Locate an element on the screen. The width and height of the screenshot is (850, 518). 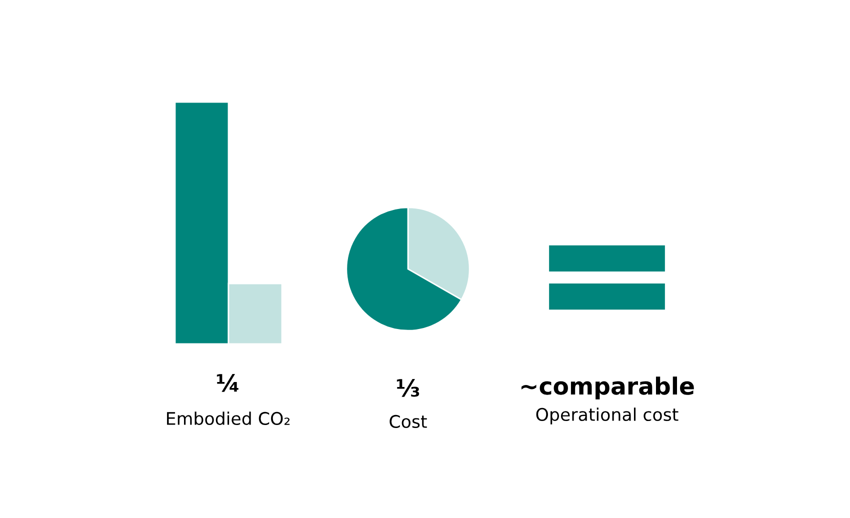
text: Operational cost is located at coordinates (607, 416).